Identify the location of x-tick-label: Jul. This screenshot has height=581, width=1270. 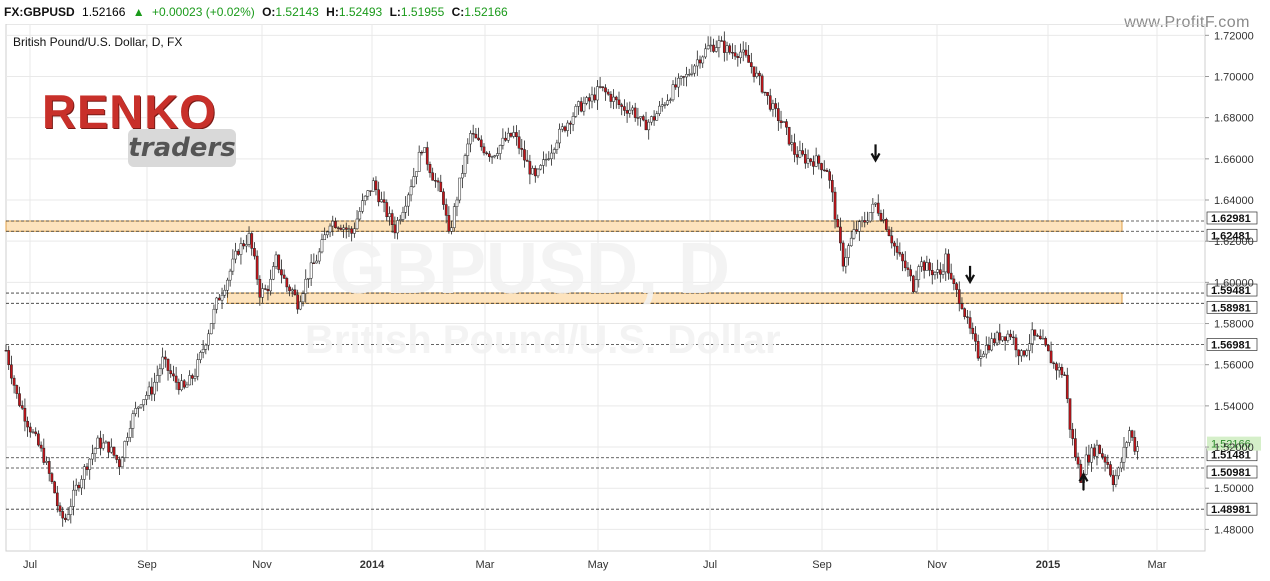
(710, 565).